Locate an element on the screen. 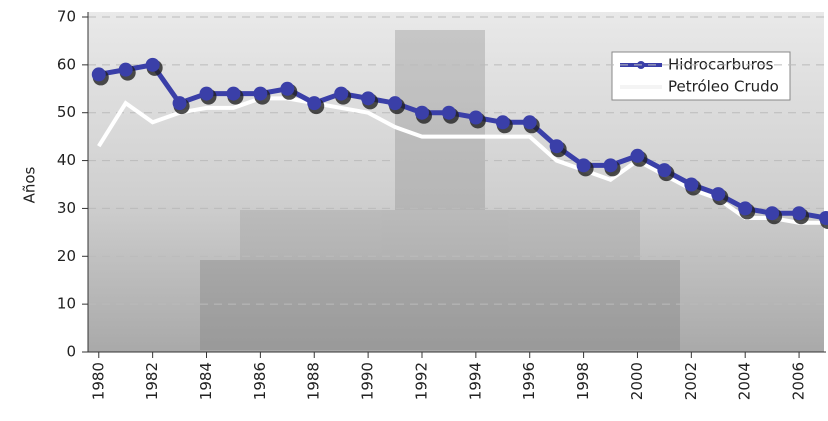 This screenshot has width=828, height=421. x-tick-label: 1982 is located at coordinates (152, 381).